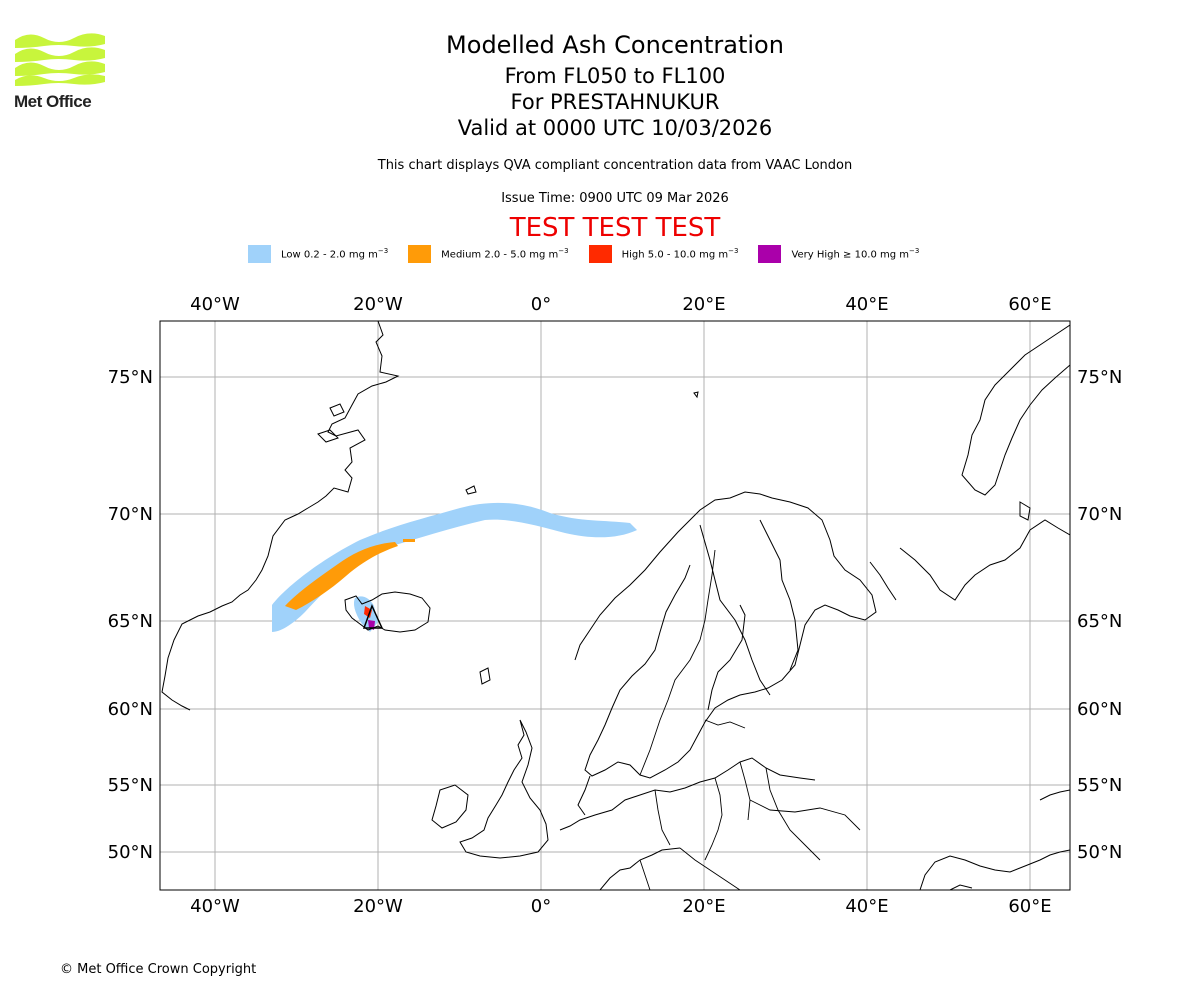 This screenshot has width=1200, height=1000. Describe the element at coordinates (615, 128) in the screenshot. I see `valid-time: Valid at 0000 UTC 10/03/2026` at that location.